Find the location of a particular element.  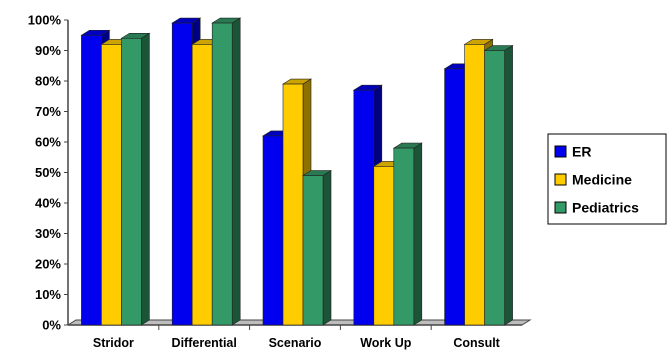

x-tick-label: Scenario is located at coordinates (295, 343).